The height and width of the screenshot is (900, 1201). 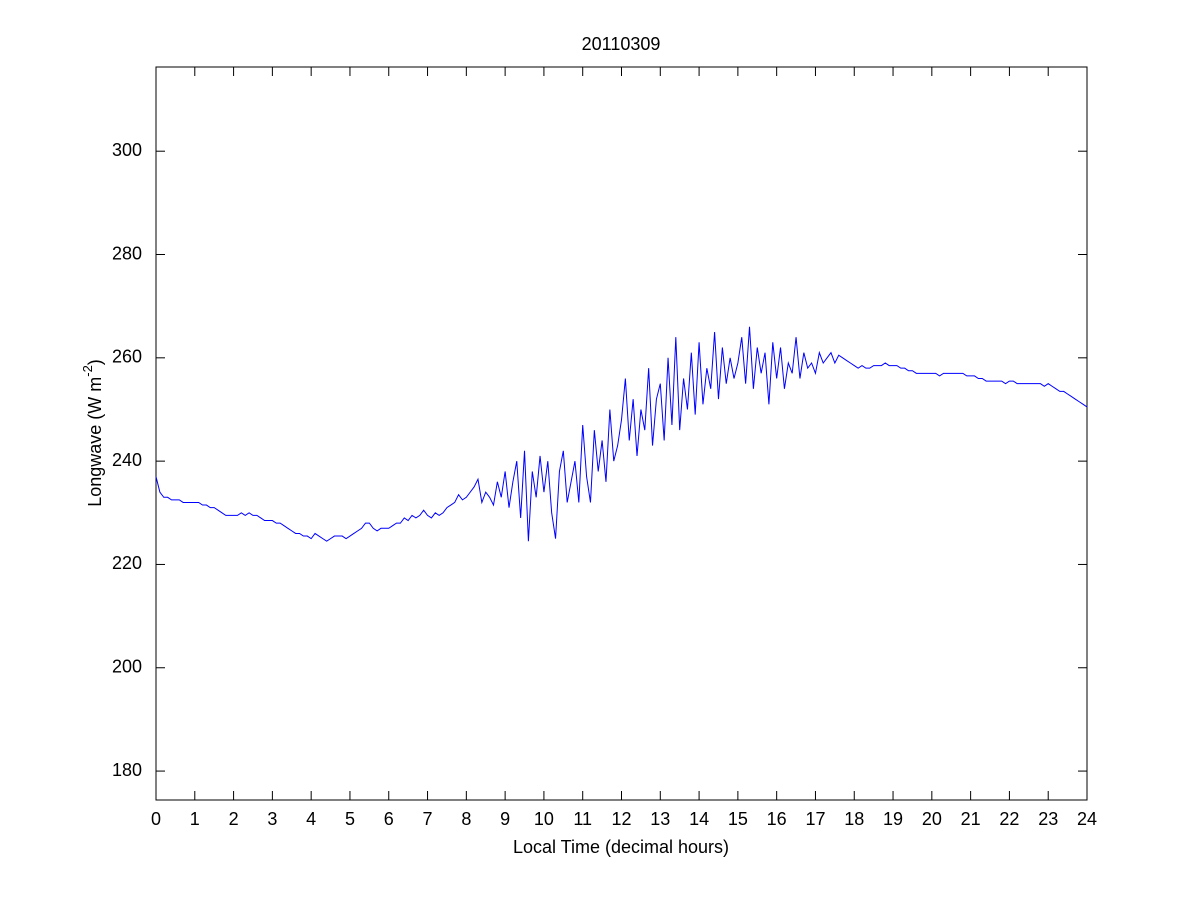 What do you see at coordinates (156, 819) in the screenshot?
I see `x-tick-label: 0` at bounding box center [156, 819].